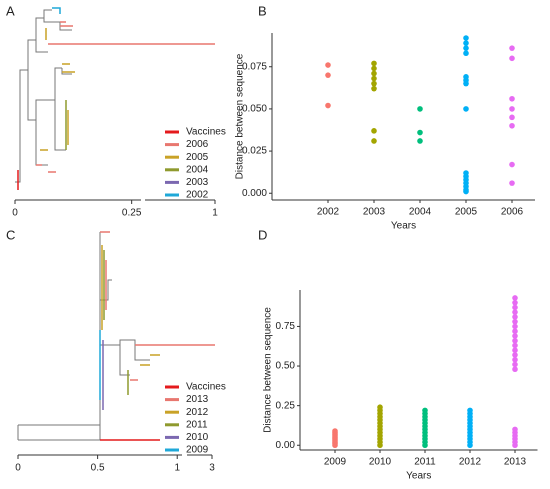 The image size is (550, 489). I want to click on x-tick-label: 2010, so click(380, 462).